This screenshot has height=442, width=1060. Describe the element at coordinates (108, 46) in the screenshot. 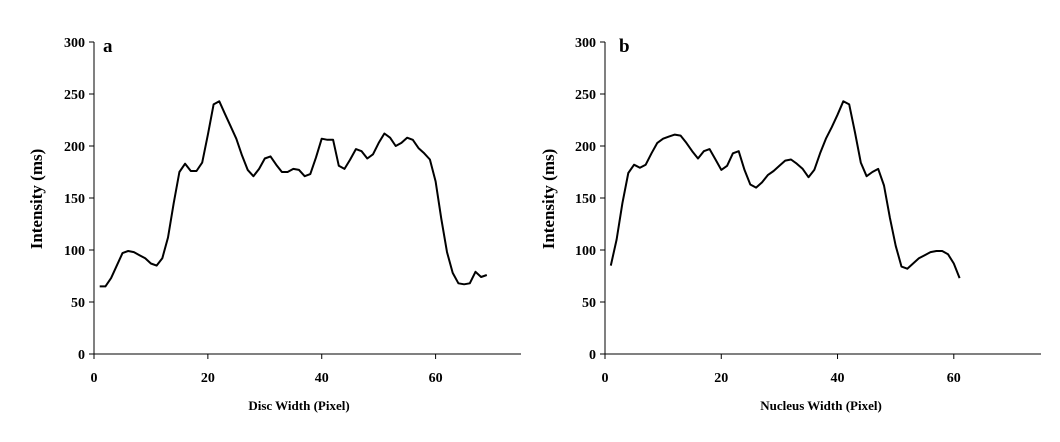

I see `panel-label-a: a` at that location.